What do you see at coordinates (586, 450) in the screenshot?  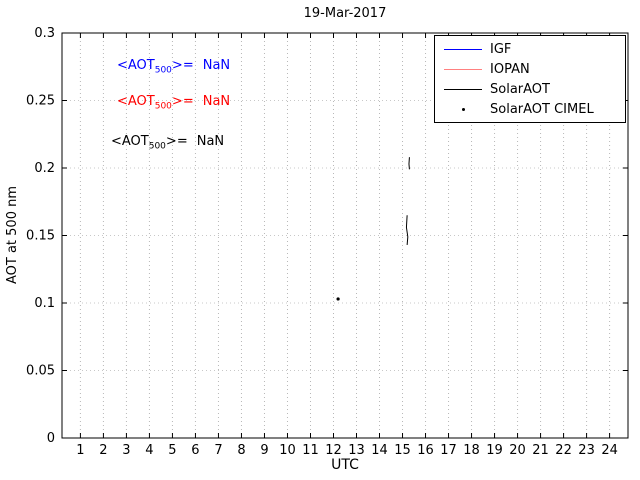 I see `x-tick-label: 23` at bounding box center [586, 450].